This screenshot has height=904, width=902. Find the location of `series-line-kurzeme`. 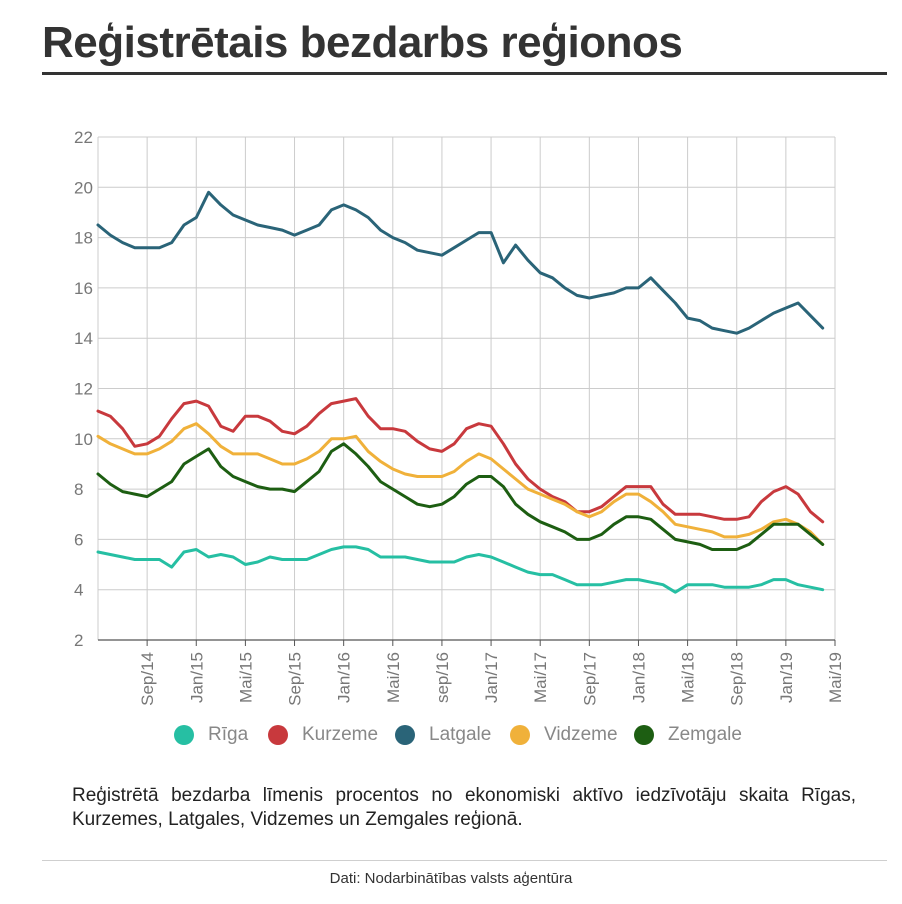

series-line-kurzeme is located at coordinates (460, 460).